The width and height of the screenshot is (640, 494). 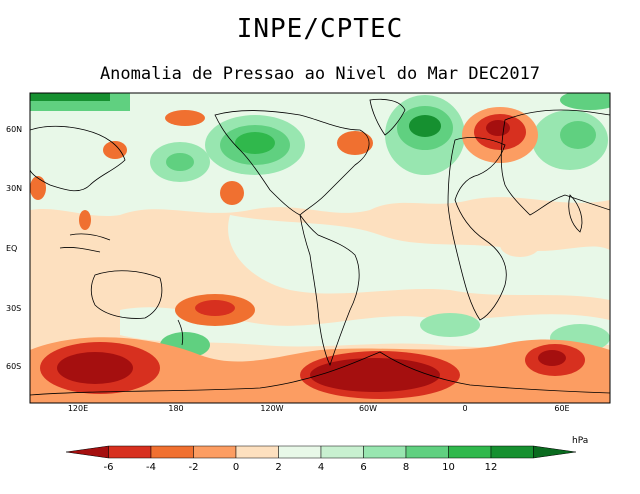 I want to click on lat-label: 30S, so click(x=14, y=308).